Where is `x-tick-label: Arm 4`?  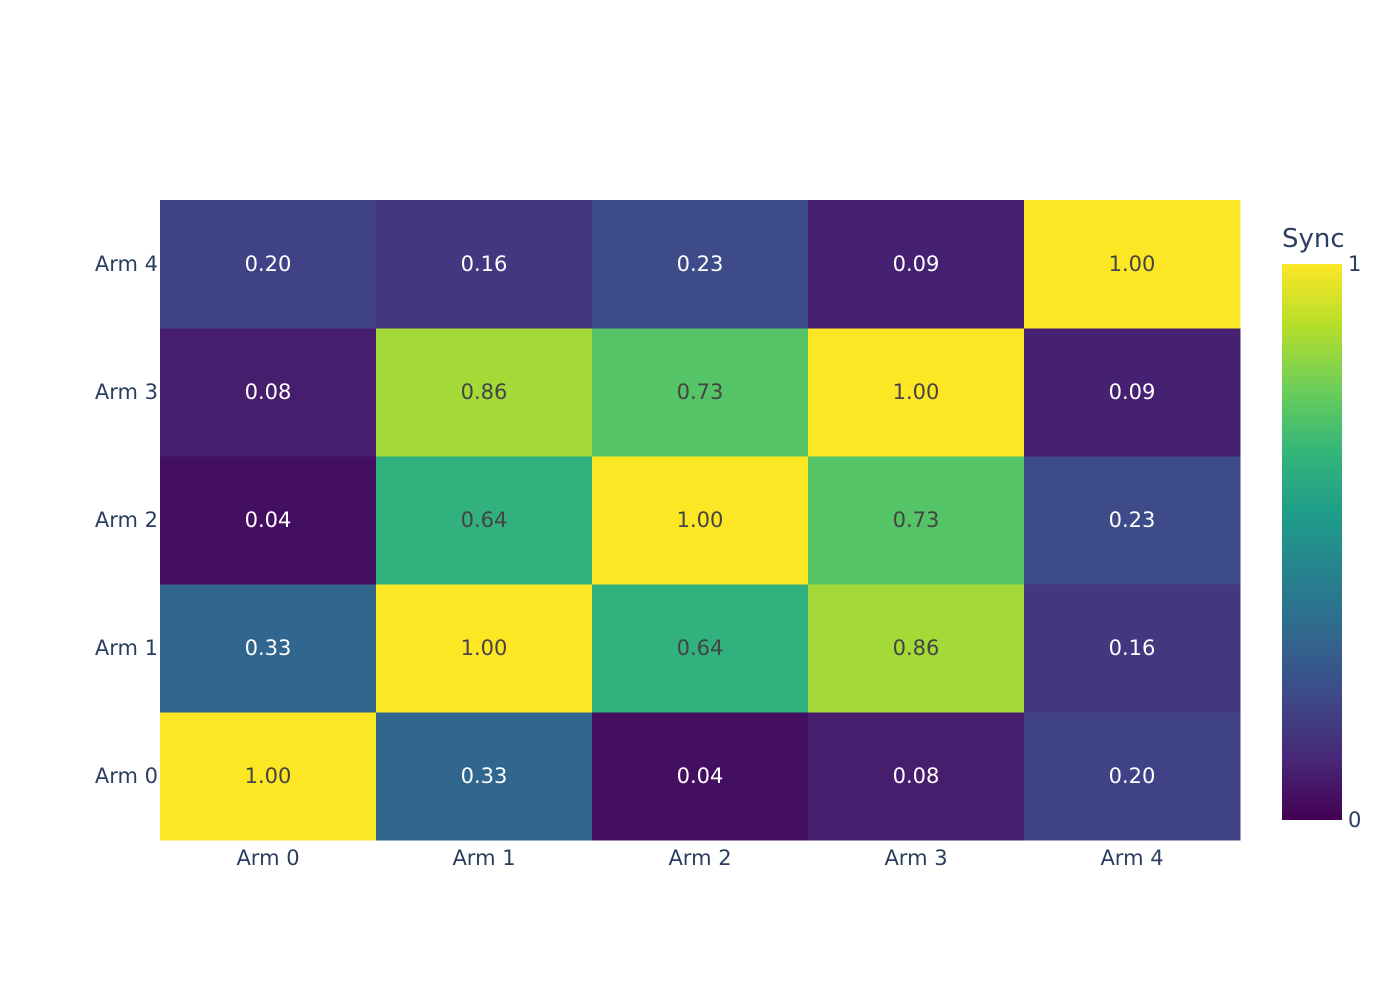
x-tick-label: Arm 4 is located at coordinates (1131, 858).